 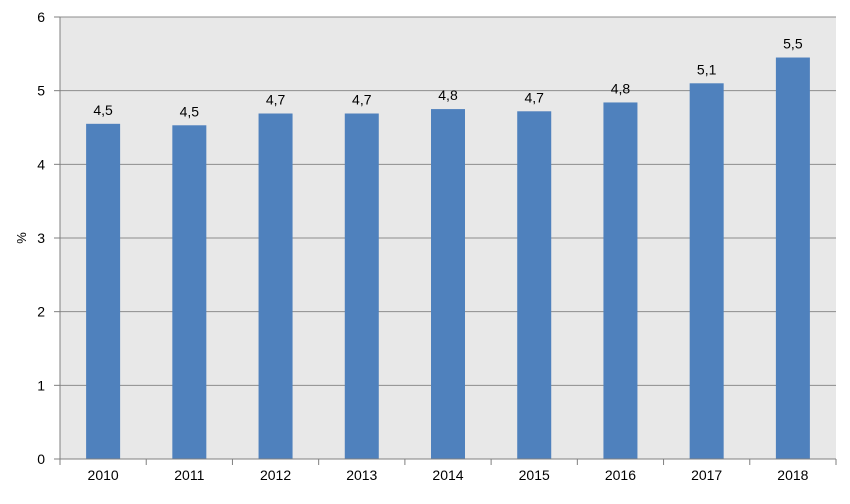 I want to click on bar-2018, so click(x=792, y=258).